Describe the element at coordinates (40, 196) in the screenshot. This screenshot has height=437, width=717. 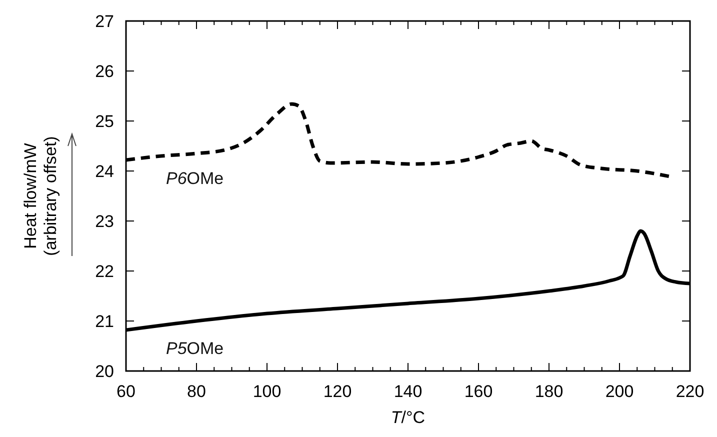
I see `y-axis-title: Heat flow/mW (arbitrary offset)` at that location.